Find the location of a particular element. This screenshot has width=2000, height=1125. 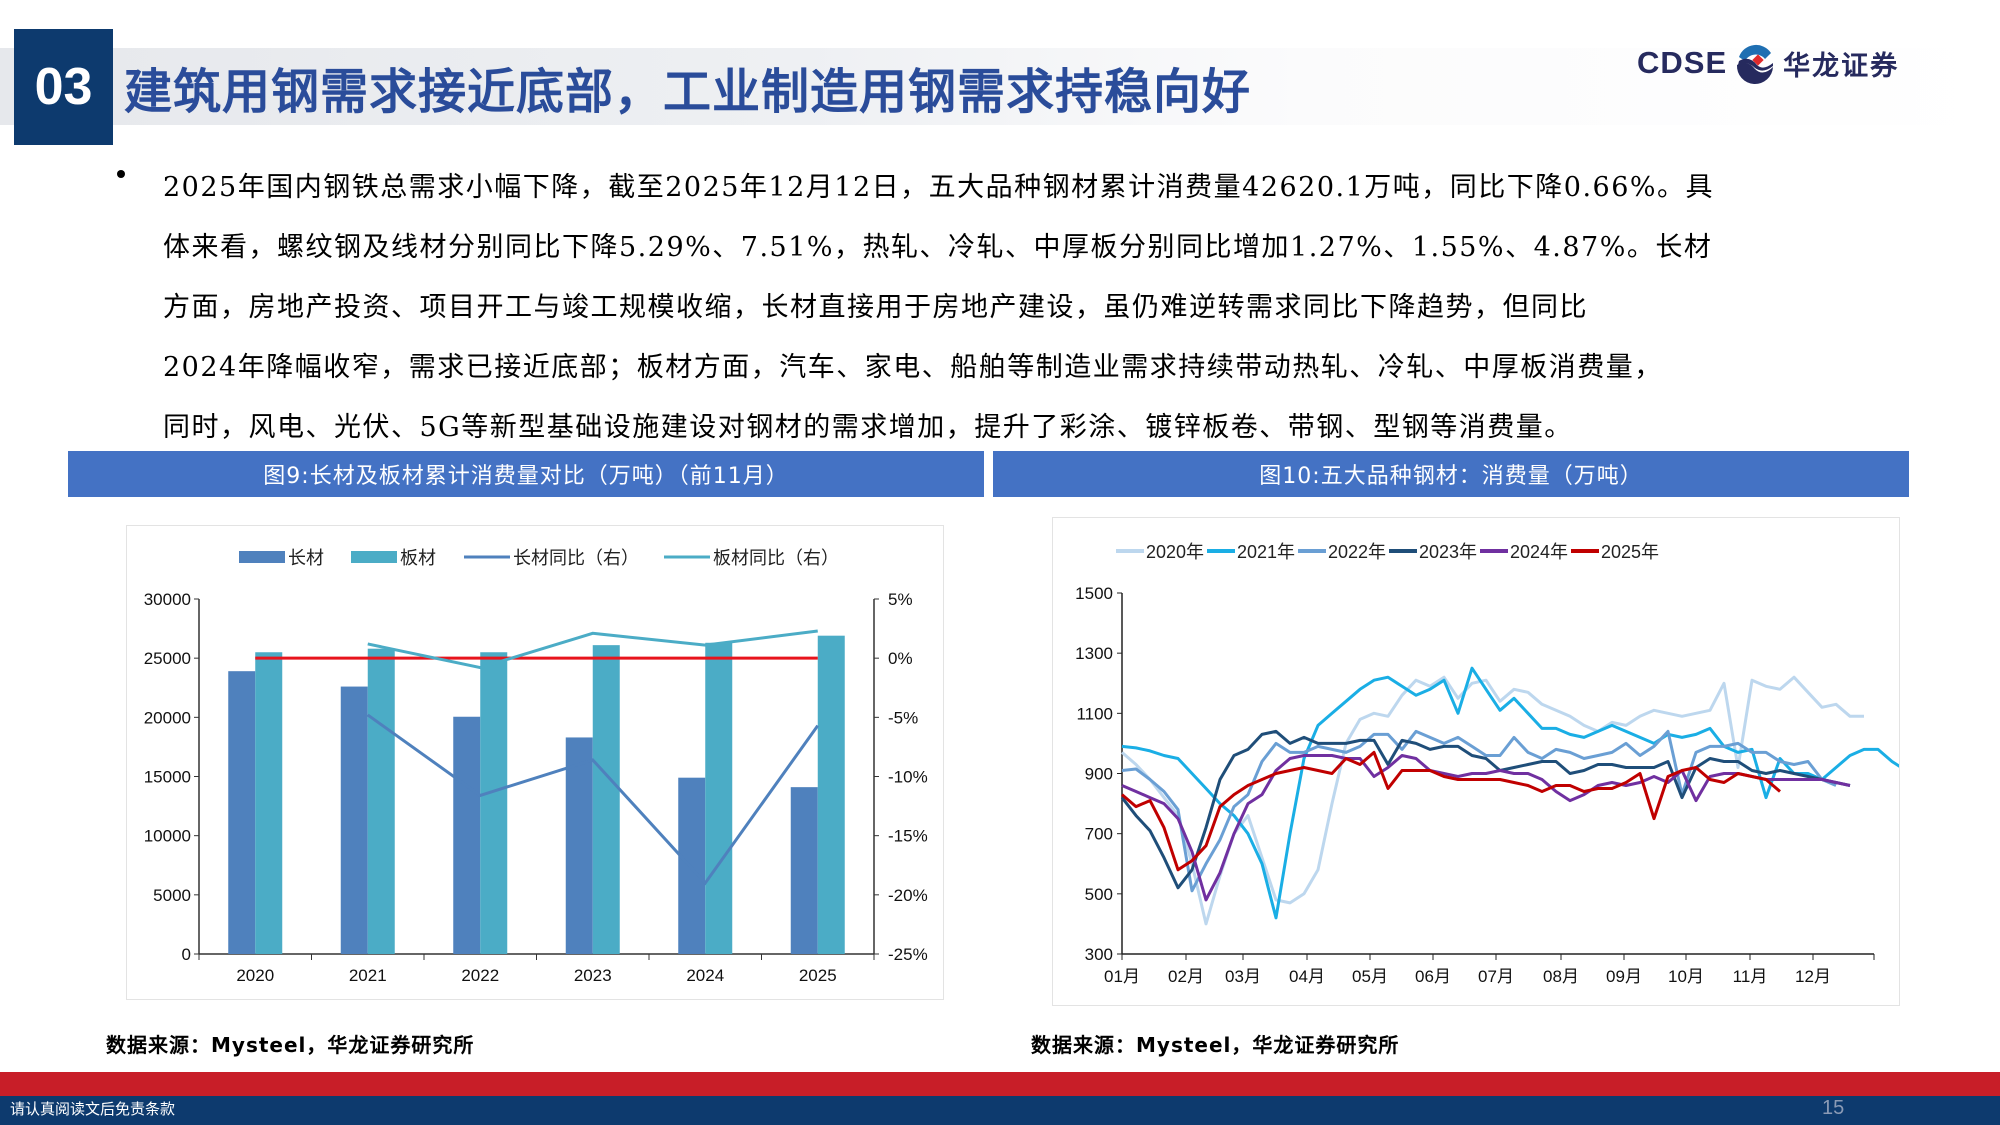

x-tick-label: 01月 is located at coordinates (1122, 976).